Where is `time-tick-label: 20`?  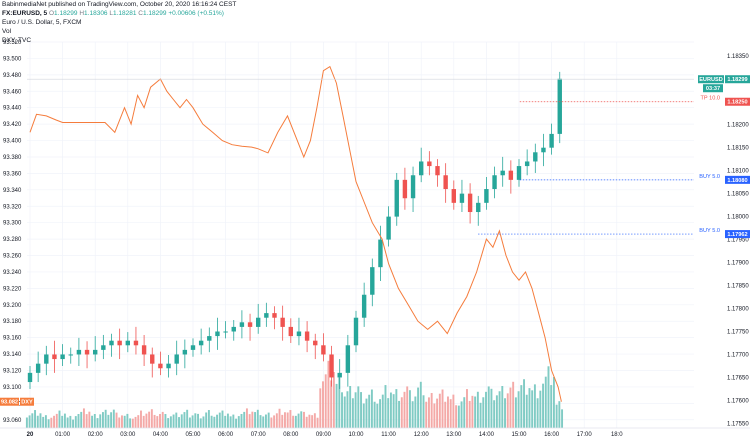 time-tick-label: 20 is located at coordinates (30, 435).